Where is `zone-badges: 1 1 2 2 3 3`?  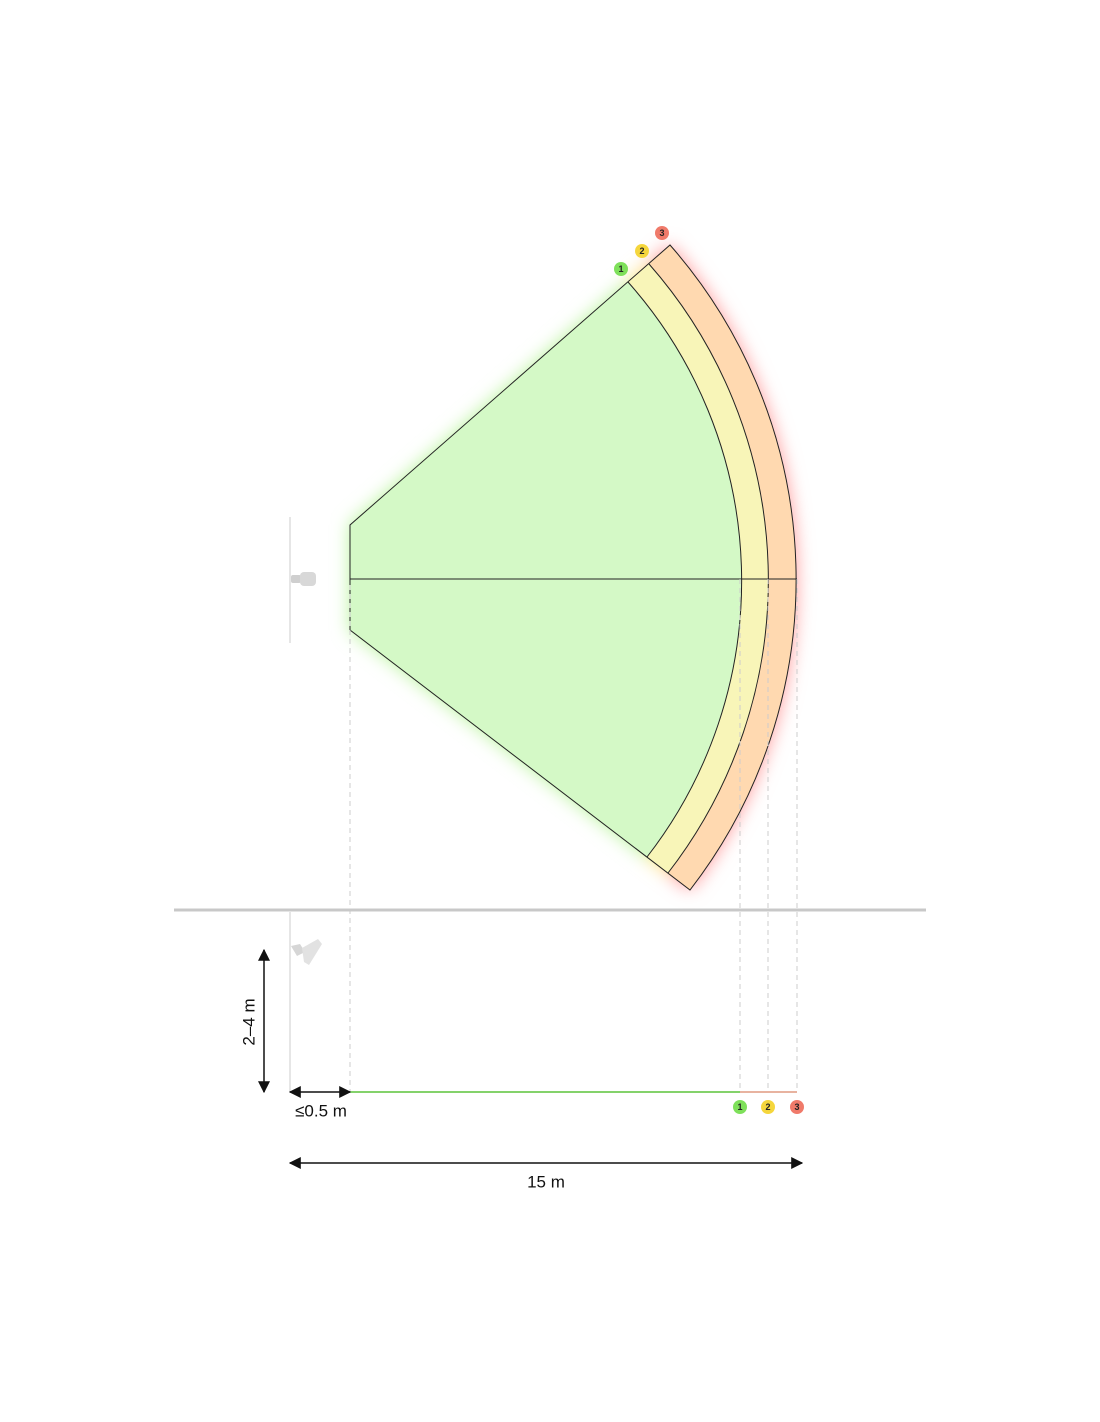
zone-badges: 1 1 2 2 3 3 is located at coordinates (709, 670).